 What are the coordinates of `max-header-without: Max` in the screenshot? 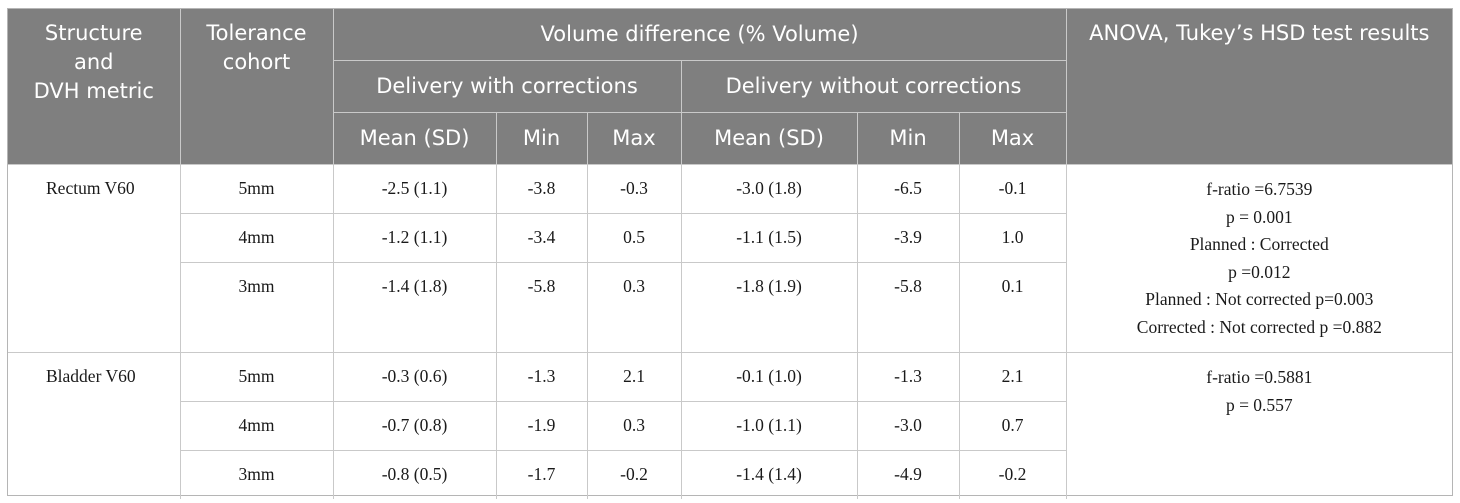 It's located at (1012, 138).